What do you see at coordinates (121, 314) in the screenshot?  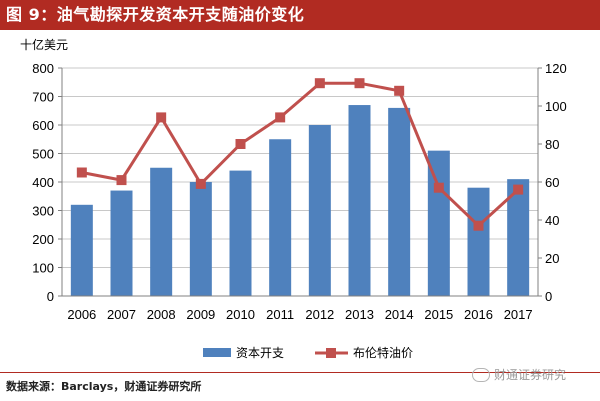 I see `x-tick-label: 2007` at bounding box center [121, 314].